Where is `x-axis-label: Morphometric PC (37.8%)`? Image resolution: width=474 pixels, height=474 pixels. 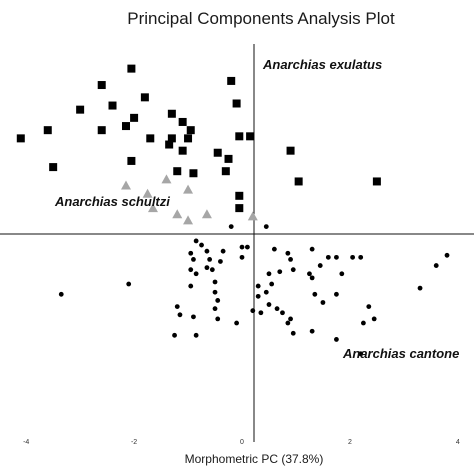 x-axis-label: Morphometric PC (37.8%) is located at coordinates (254, 459).